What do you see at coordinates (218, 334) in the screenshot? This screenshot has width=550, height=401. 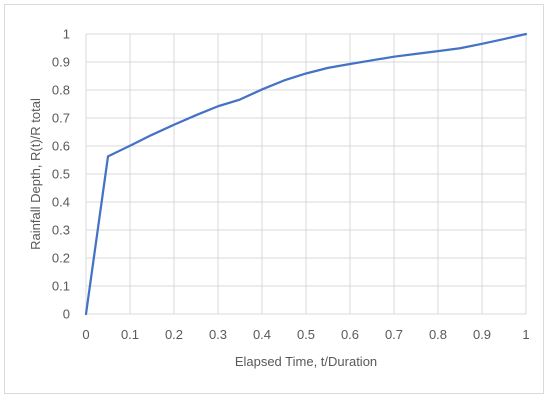 I see `x-tick-label: 0.3` at bounding box center [218, 334].